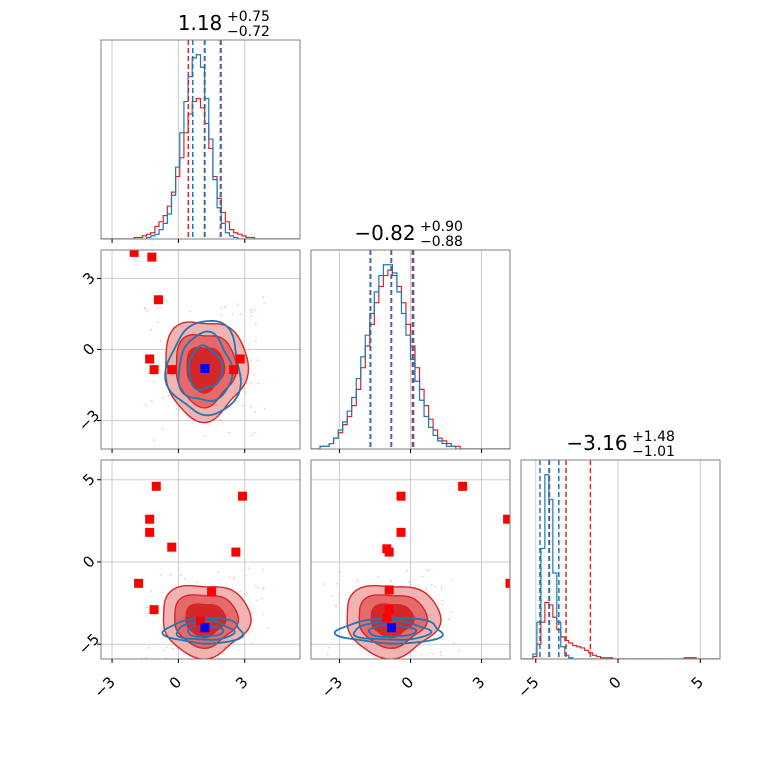  What do you see at coordinates (410, 351) in the screenshot?
I see `hist-panel-p1` at bounding box center [410, 351].